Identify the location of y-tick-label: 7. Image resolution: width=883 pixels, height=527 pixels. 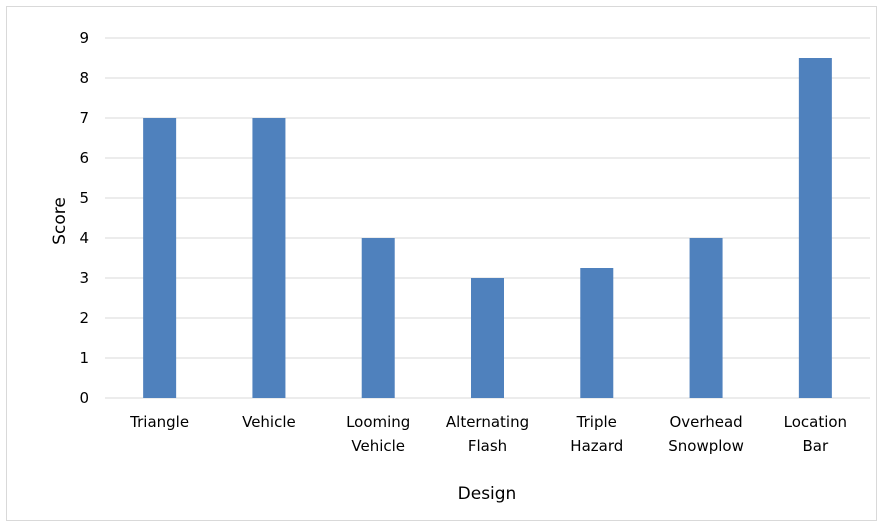
(84, 118).